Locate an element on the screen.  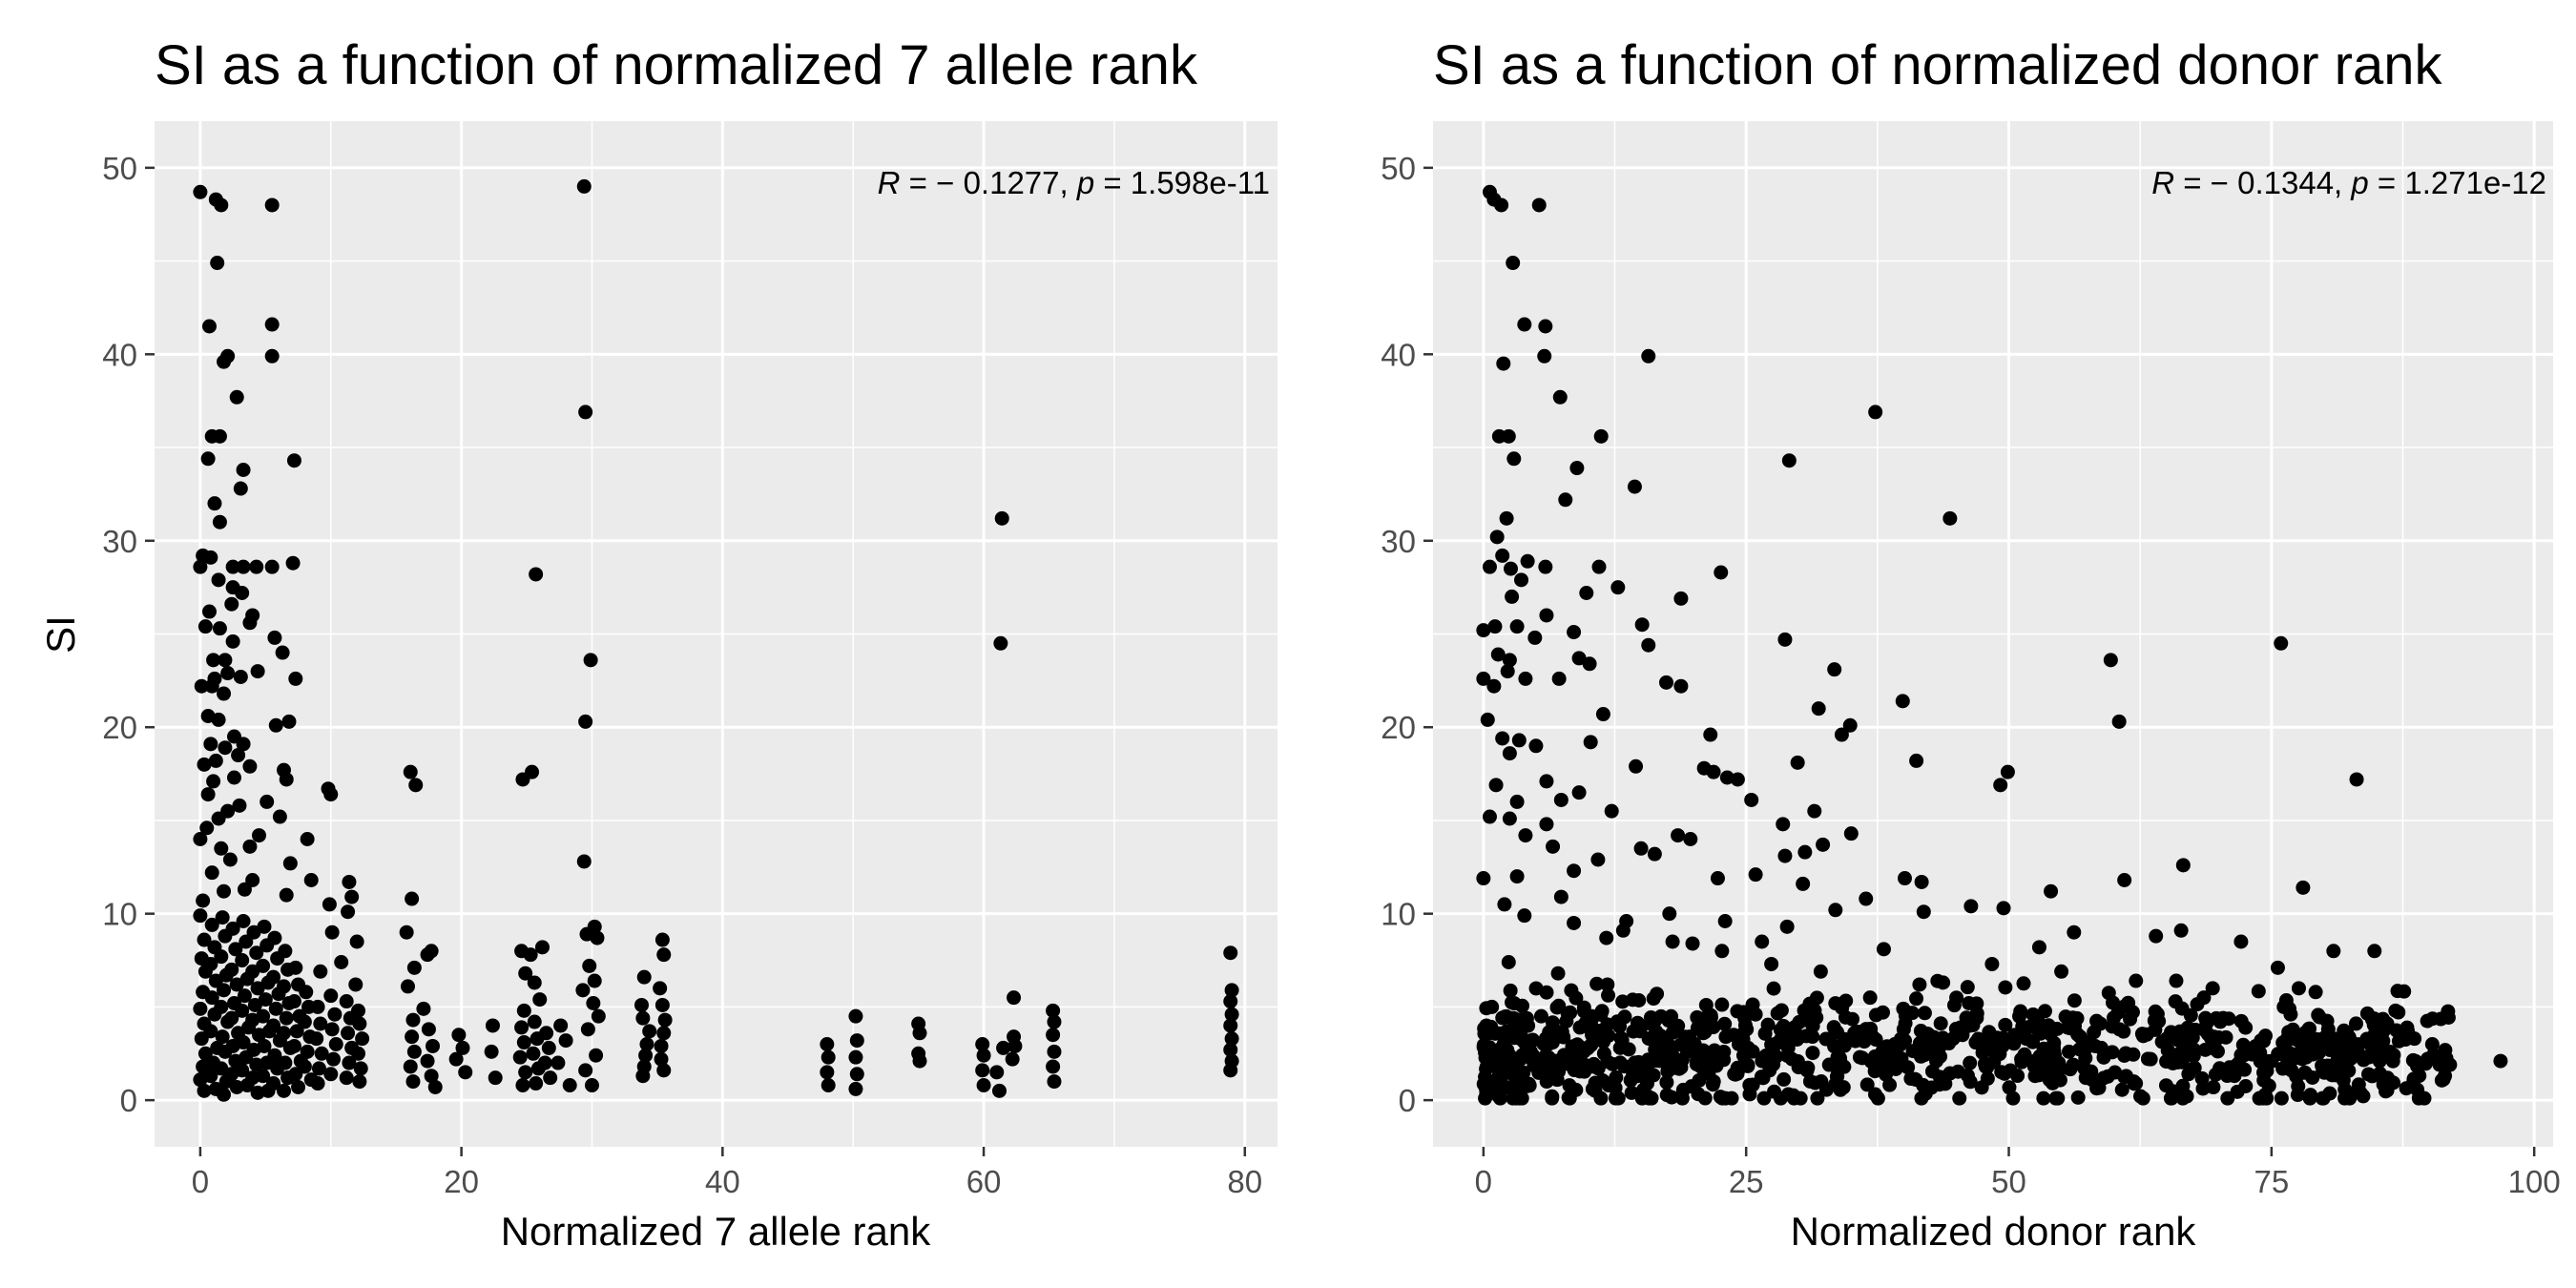
x-tick-label: 0 is located at coordinates (200, 1181).